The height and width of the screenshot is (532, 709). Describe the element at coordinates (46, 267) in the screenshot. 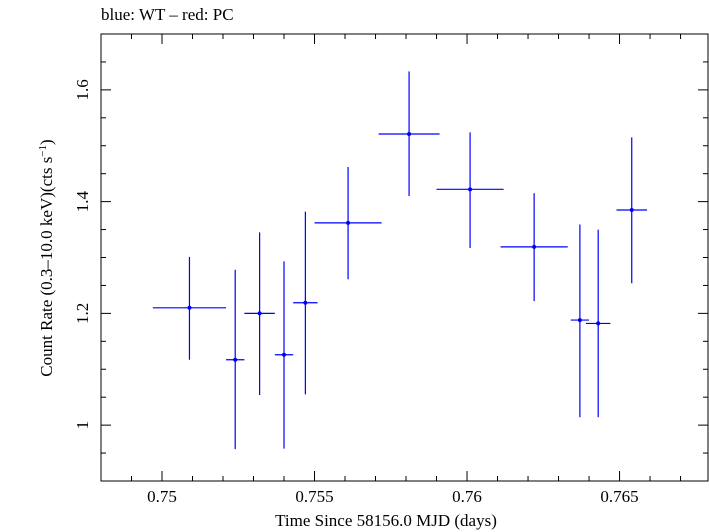

I see `y-axis-label-main: Count Rate (0.3–10.0 keV)(cts s` at that location.